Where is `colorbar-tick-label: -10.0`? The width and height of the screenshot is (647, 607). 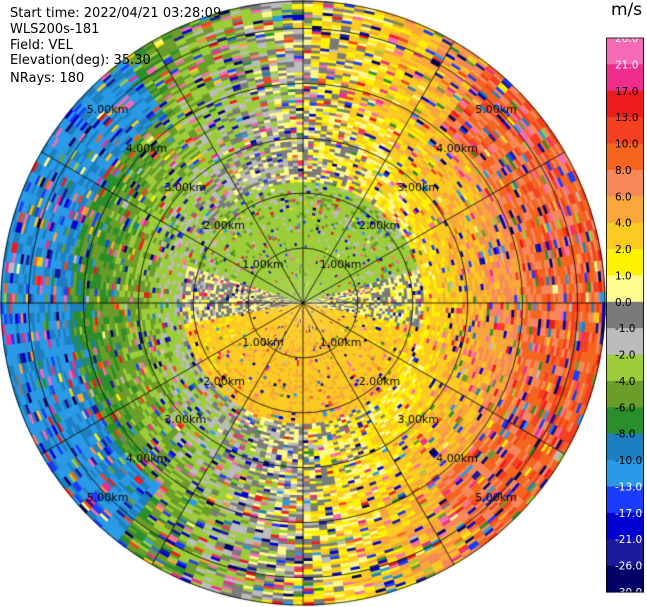 colorbar-tick-label: -10.0 is located at coordinates (628, 461).